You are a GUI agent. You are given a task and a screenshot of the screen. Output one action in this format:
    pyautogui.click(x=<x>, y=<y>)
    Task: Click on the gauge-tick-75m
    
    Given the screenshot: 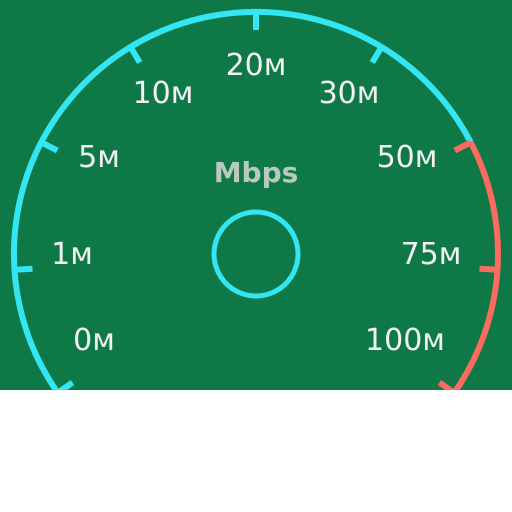 What is the action you would take?
    pyautogui.click(x=488, y=269)
    